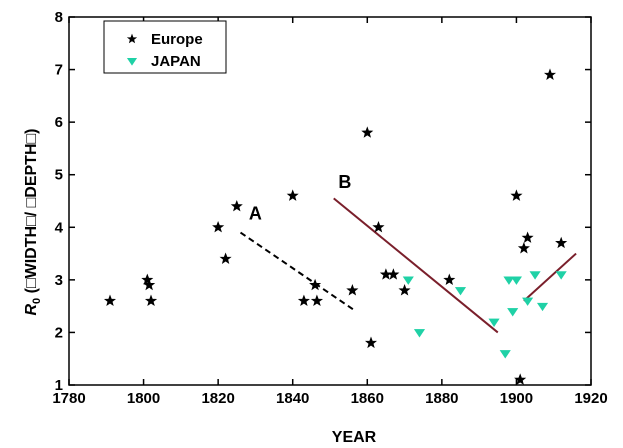 This screenshot has width=623, height=448. Describe the element at coordinates (550, 277) in the screenshot. I see `trend-line-c` at that location.